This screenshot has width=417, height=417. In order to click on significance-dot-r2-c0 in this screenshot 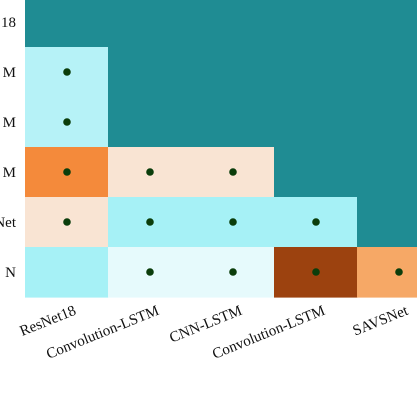, I will do `click(67, 122)`.